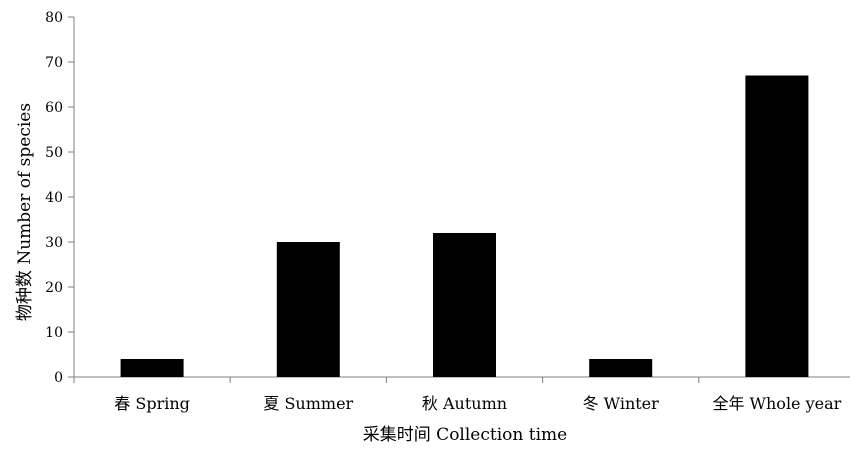  Describe the element at coordinates (308, 403) in the screenshot. I see `x-category-label: 夏 Summer` at that location.